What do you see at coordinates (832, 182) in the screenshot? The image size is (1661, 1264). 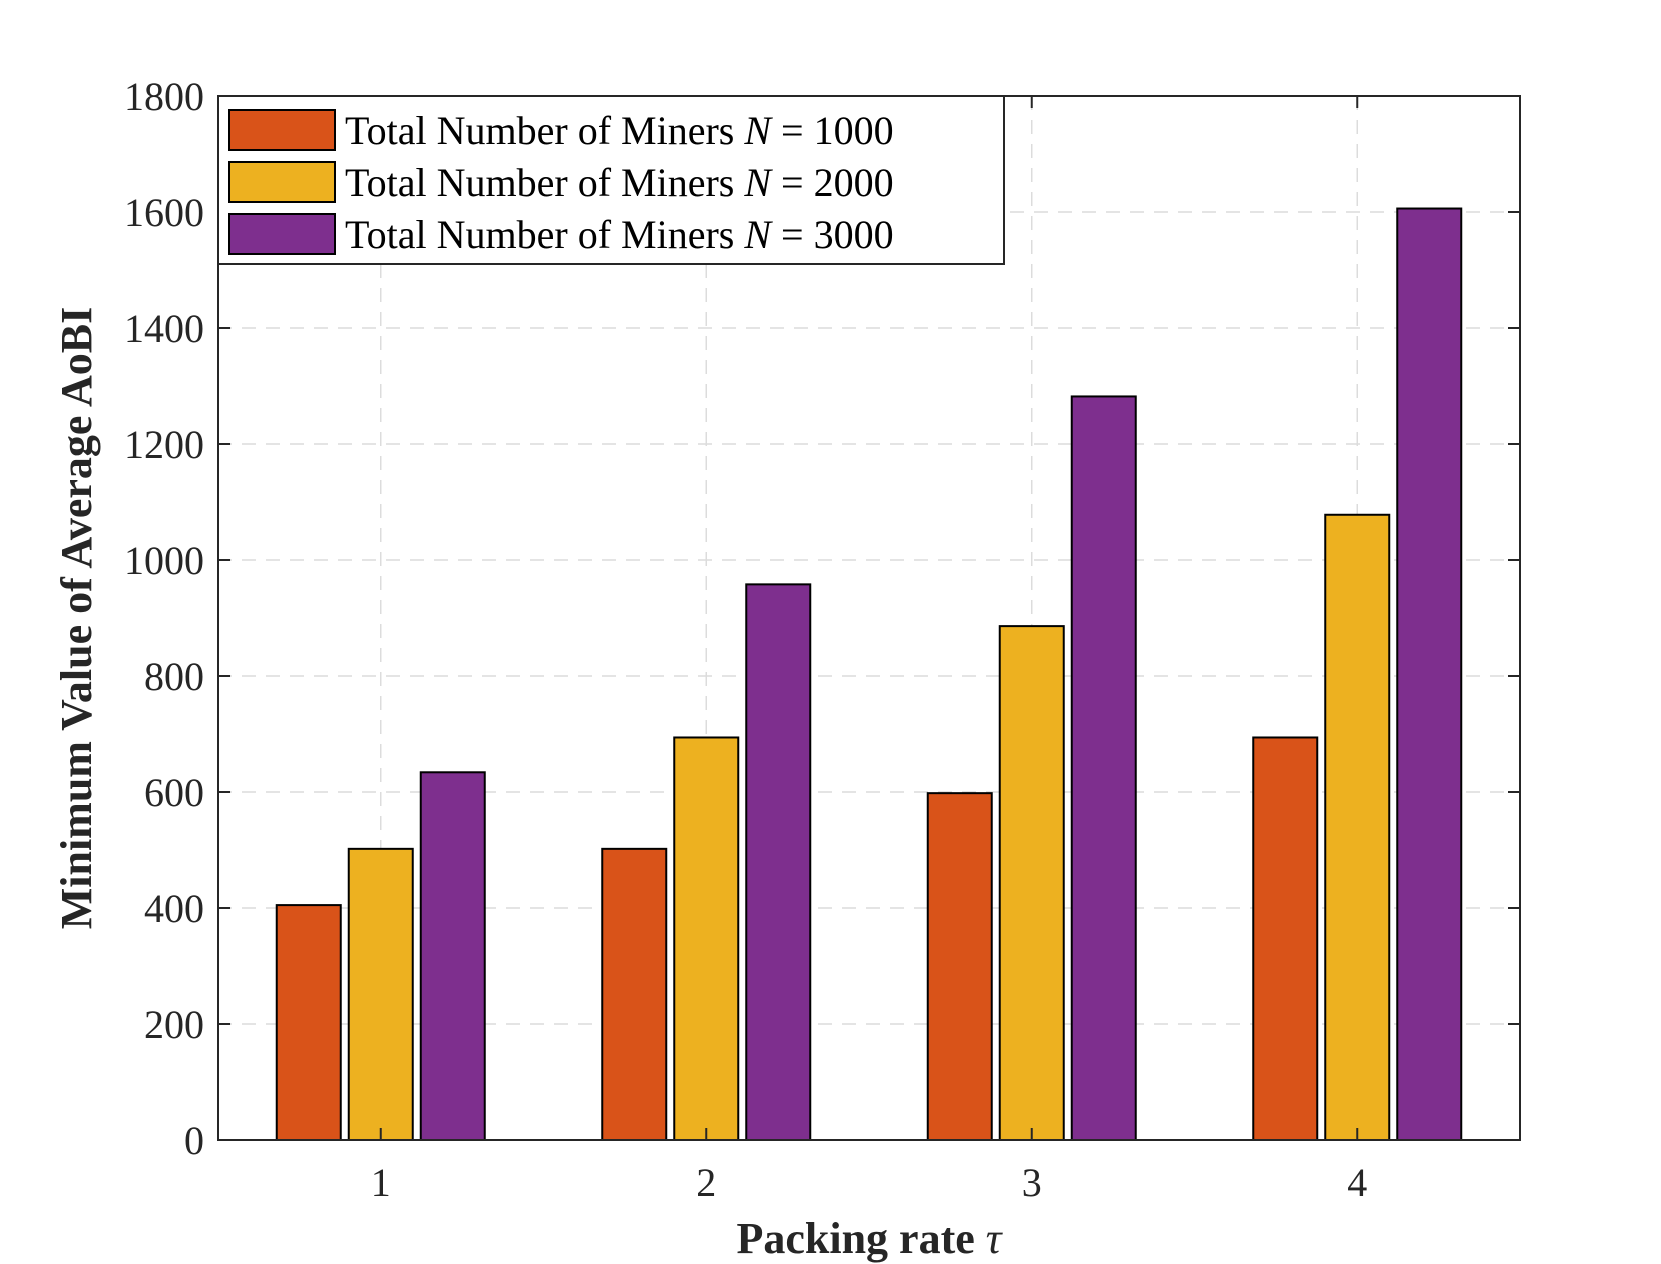 I see `legend-entry-value: = 2000` at bounding box center [832, 182].